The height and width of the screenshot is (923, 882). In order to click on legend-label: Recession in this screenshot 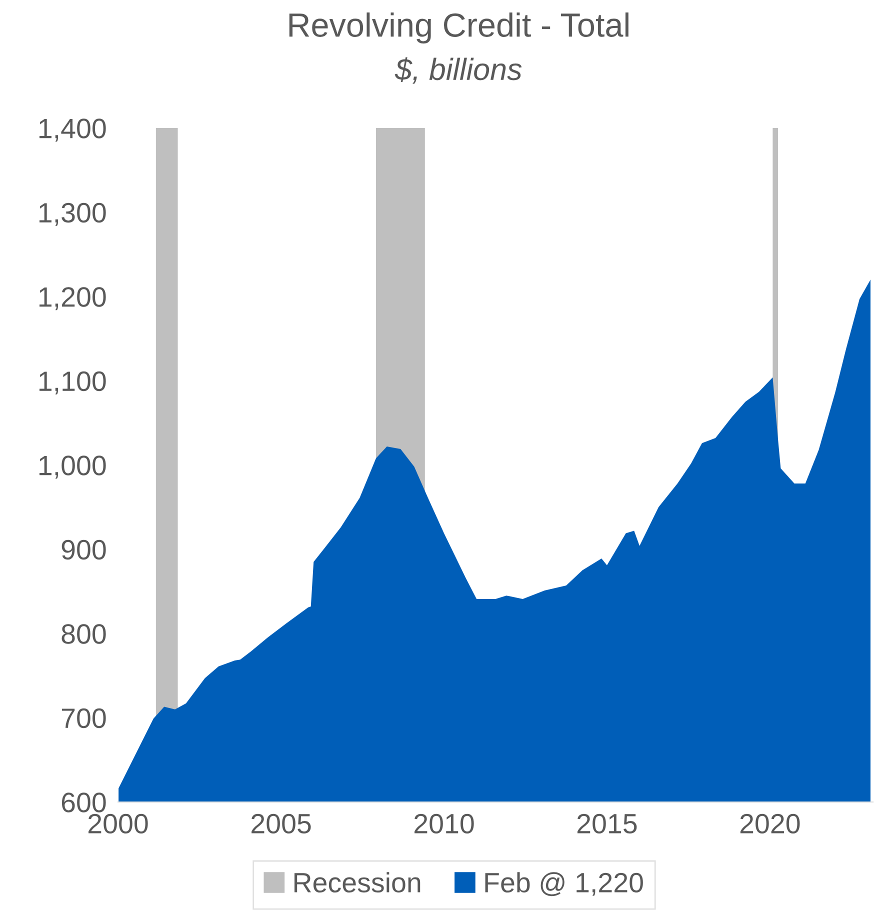, I will do `click(357, 882)`.